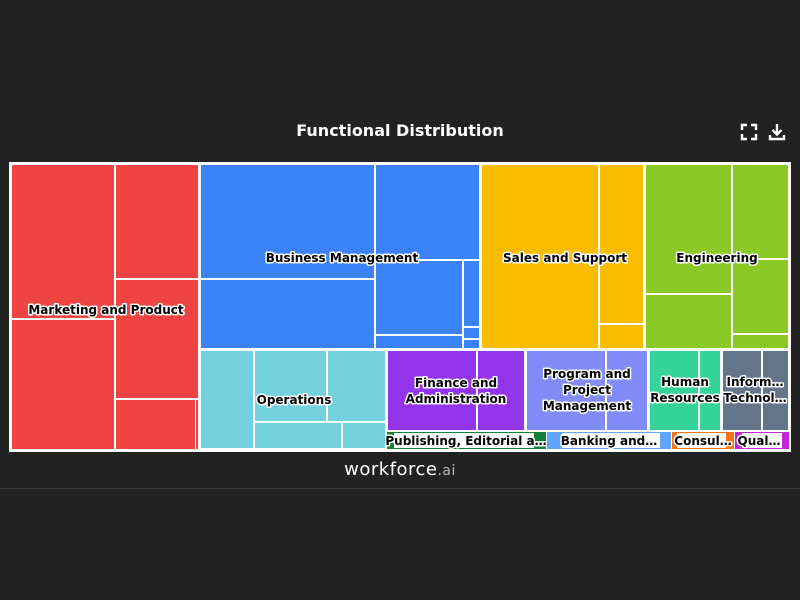 The image size is (800, 600). I want to click on fullscreen-button, so click(749, 132).